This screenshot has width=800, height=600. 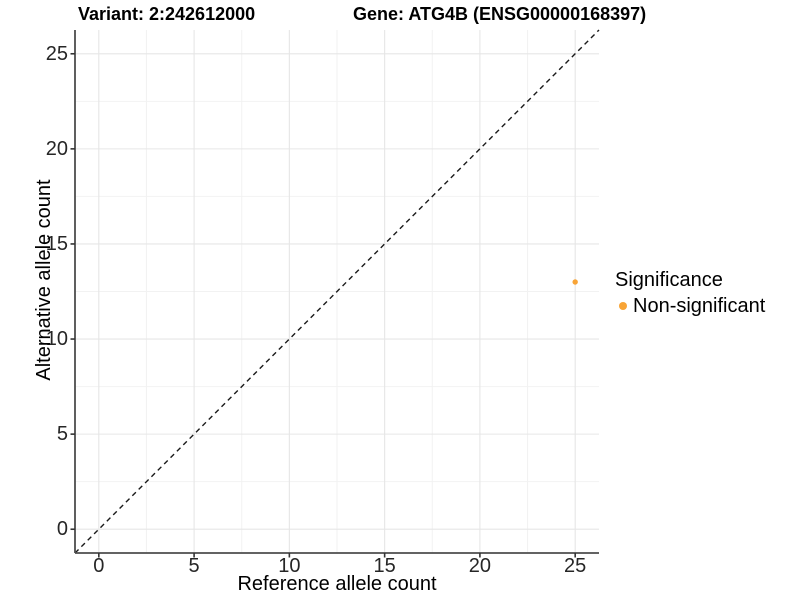 I want to click on x-tick-label: 15, so click(x=384, y=566).